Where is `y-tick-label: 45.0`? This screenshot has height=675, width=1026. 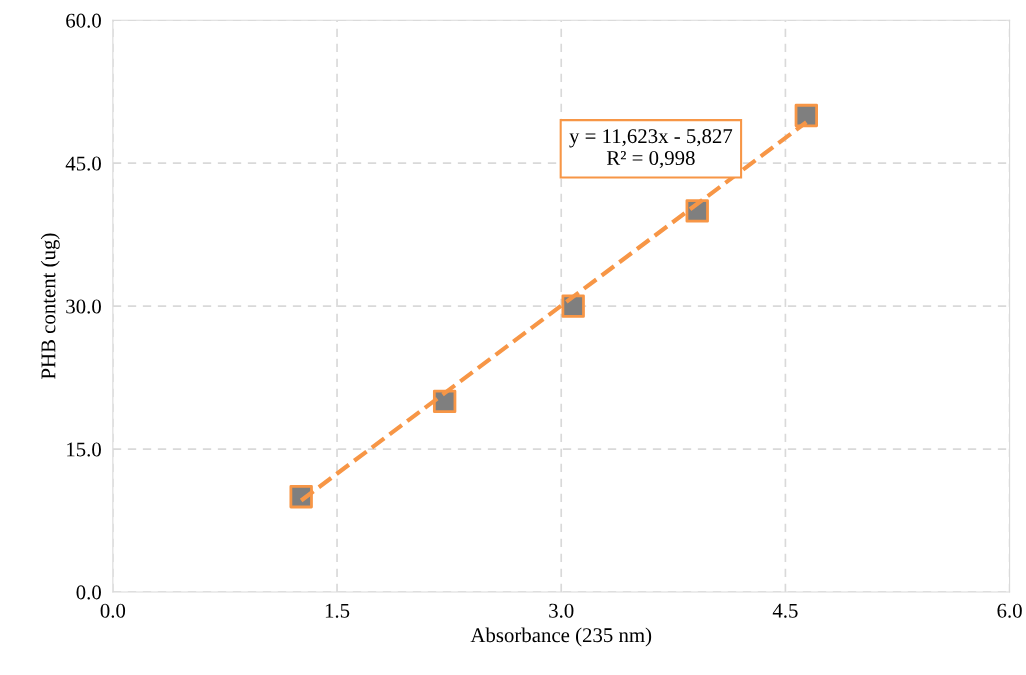
y-tick-label: 45.0 is located at coordinates (83, 163).